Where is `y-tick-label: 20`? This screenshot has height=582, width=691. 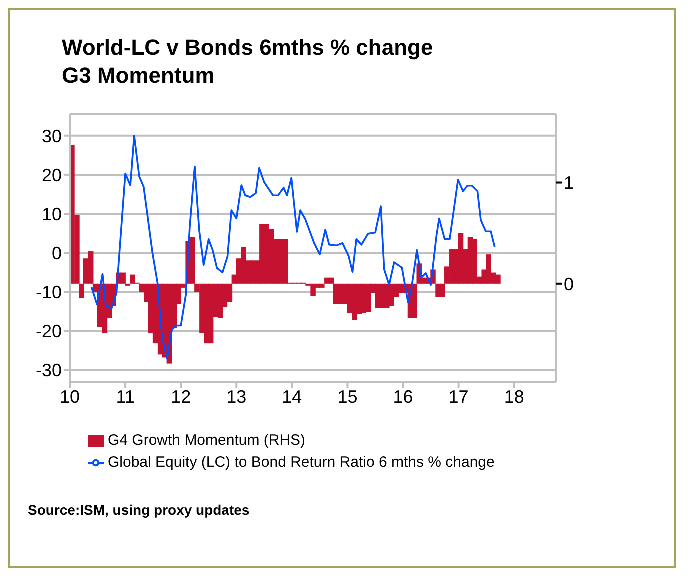
y-tick-label: 20 is located at coordinates (52, 175).